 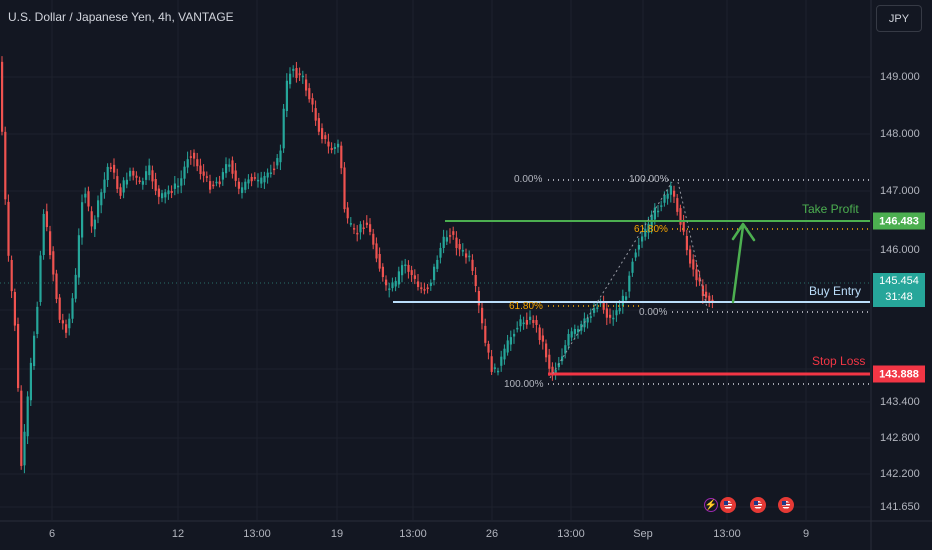 I want to click on buy-entry-label: Buy Entry, so click(x=835, y=291).